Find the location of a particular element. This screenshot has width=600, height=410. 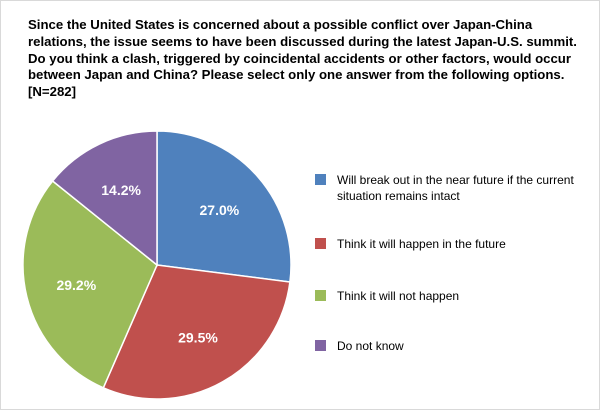

slice-data-label-1: 27.0% is located at coordinates (220, 210).